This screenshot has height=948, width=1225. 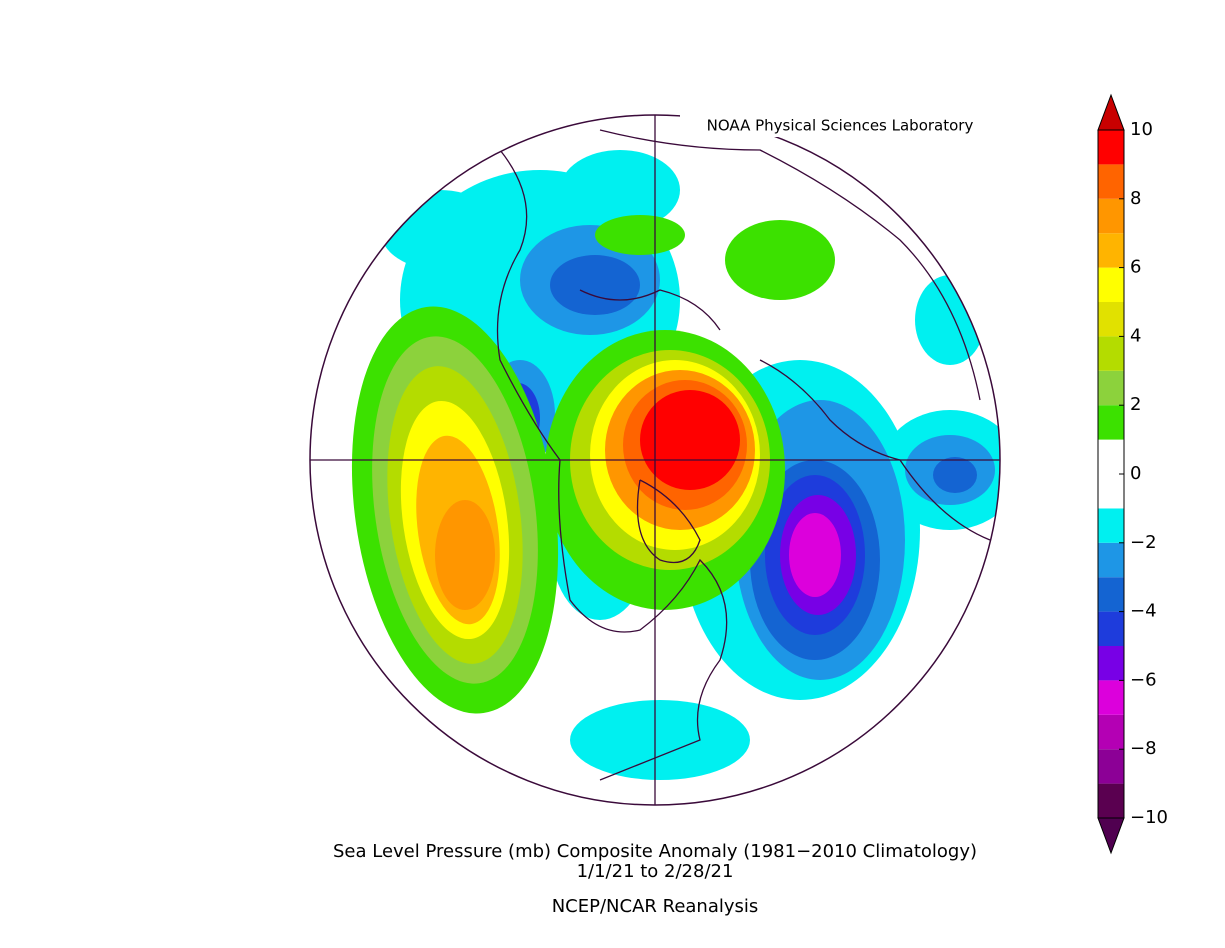 I want to click on colorbar-tick-label: −2, so click(x=1143, y=542).